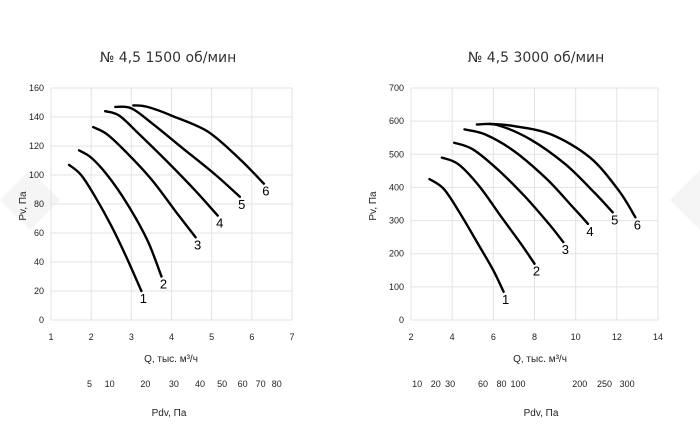  What do you see at coordinates (617, 337) in the screenshot?
I see `x-tick-label: 12` at bounding box center [617, 337].